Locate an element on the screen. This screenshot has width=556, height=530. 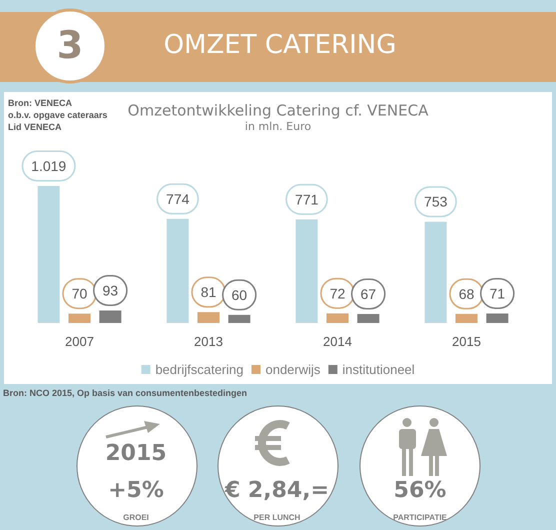
data-label: 67 is located at coordinates (368, 294).